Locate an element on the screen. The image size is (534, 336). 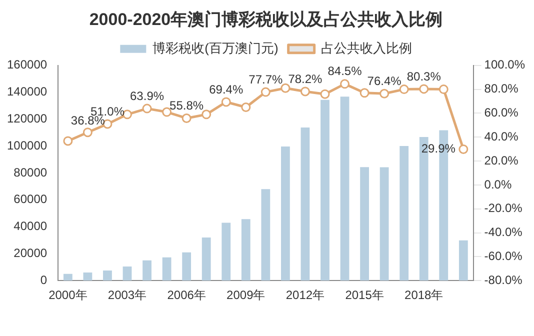
y-tick-label: 0 is located at coordinates (44, 279).